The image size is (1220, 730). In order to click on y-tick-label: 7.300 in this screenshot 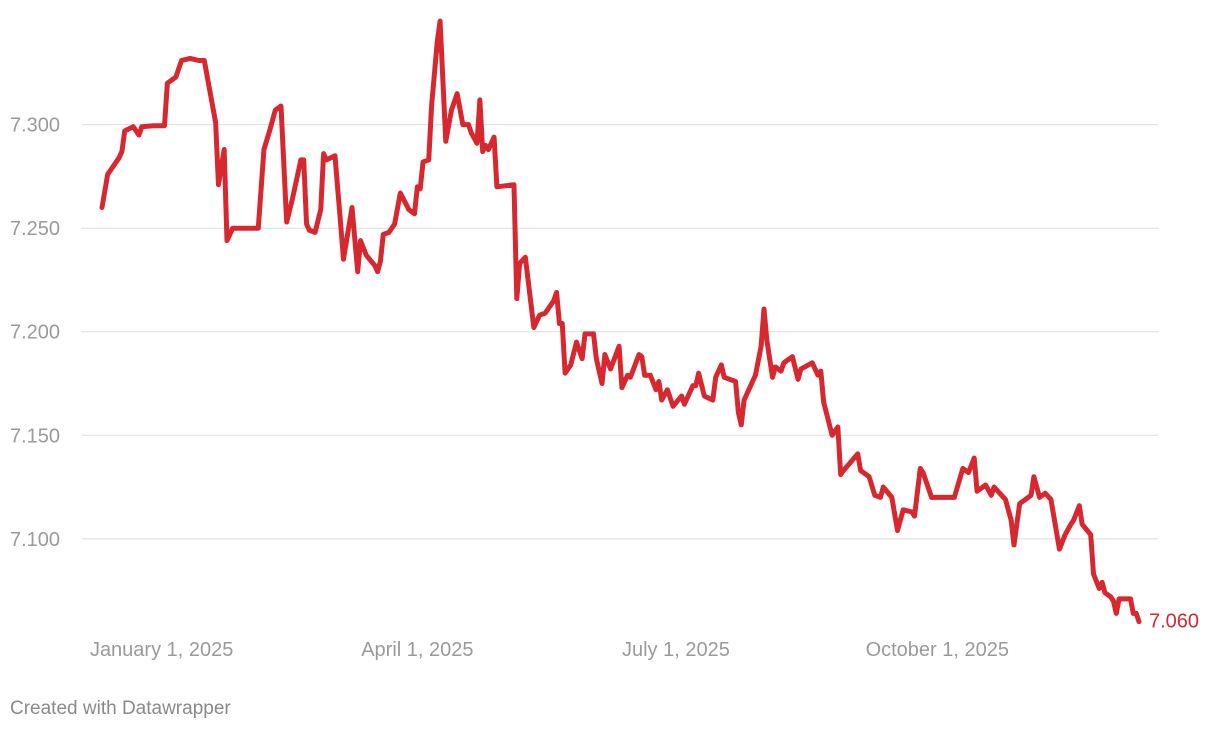, I will do `click(35, 126)`.